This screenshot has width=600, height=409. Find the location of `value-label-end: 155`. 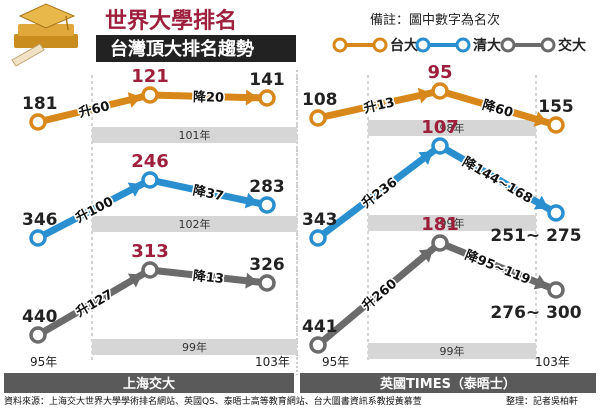

value-label-end: 155 is located at coordinates (556, 107).